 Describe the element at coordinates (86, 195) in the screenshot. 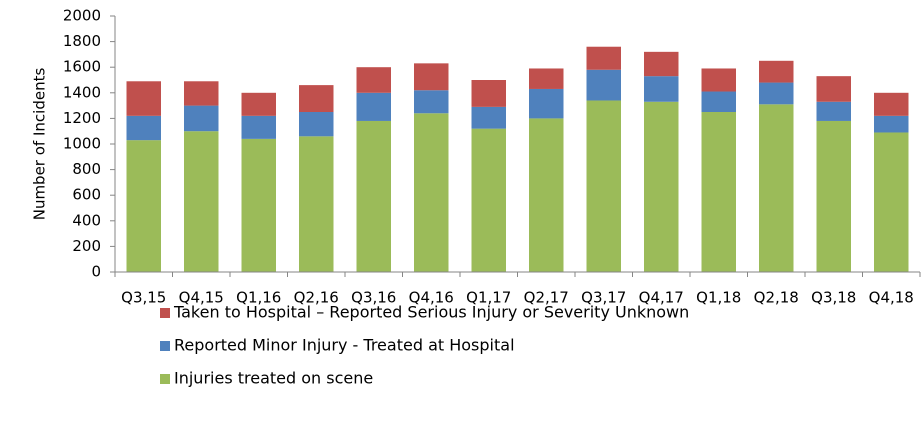

I see `y-tick-label: 600` at that location.